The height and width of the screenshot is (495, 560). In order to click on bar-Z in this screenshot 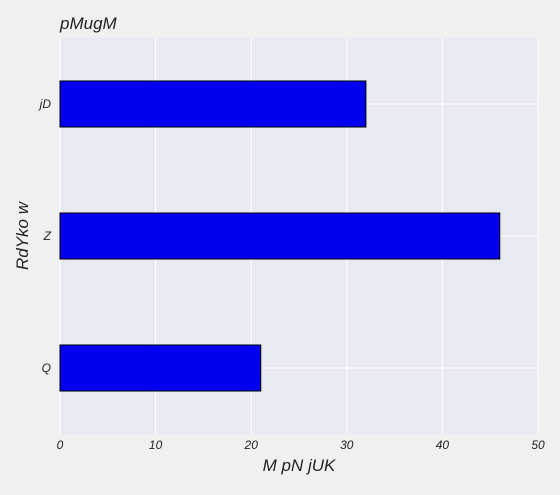, I will do `click(280, 236)`.